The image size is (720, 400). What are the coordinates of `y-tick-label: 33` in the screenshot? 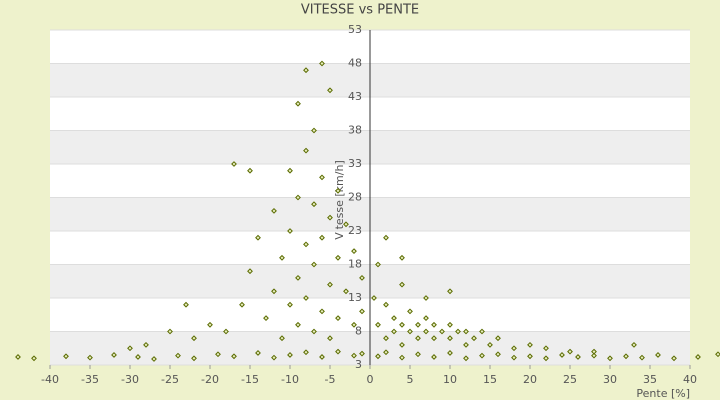 It's located at (355, 163).